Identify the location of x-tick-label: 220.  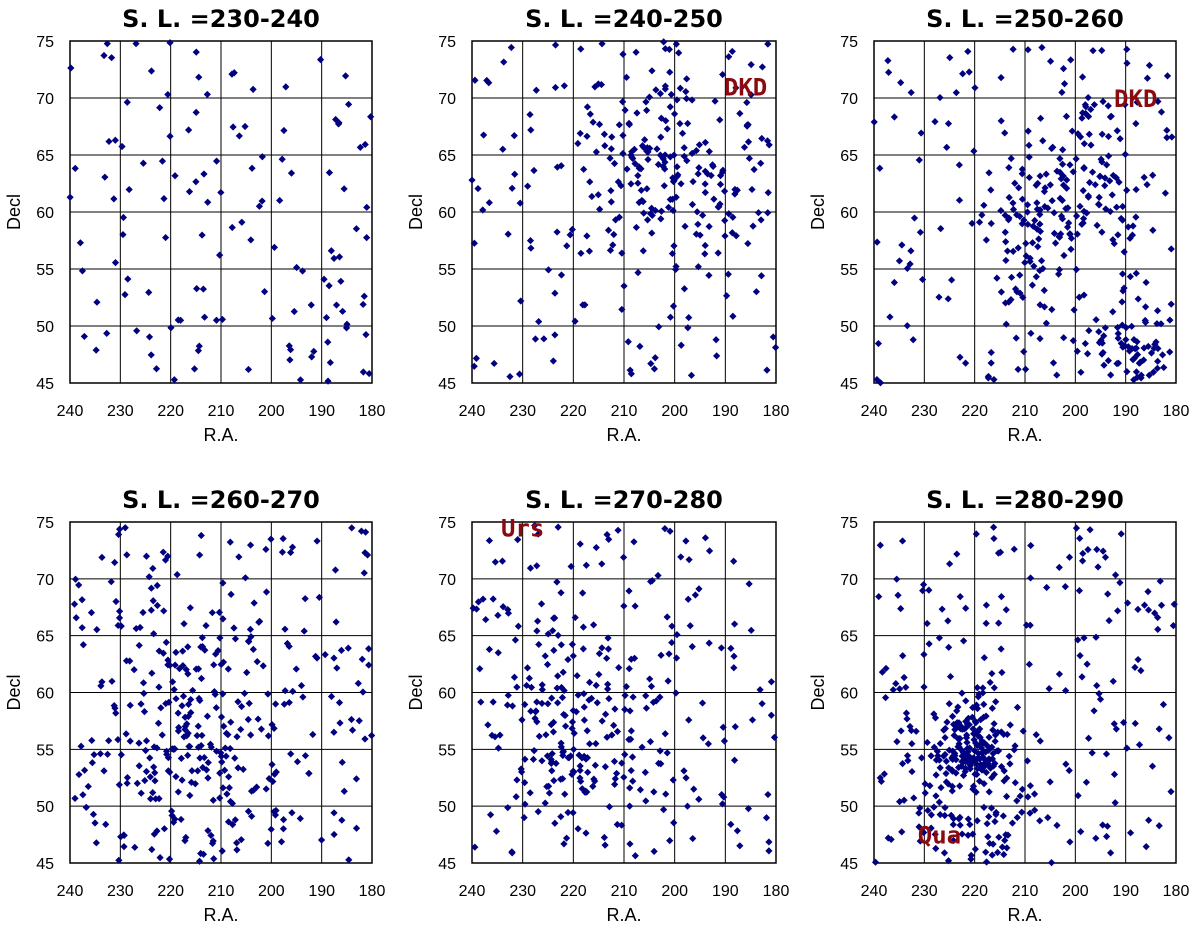
(974, 891).